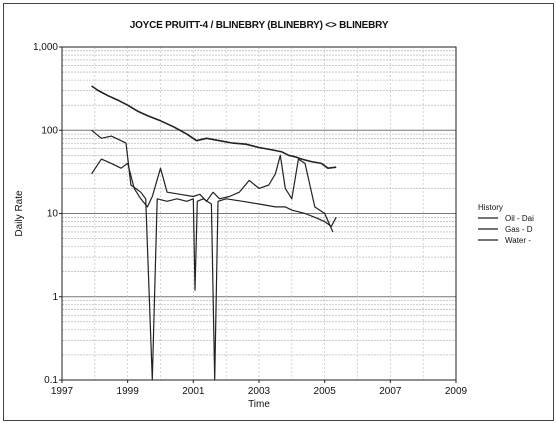 The height and width of the screenshot is (423, 556). Describe the element at coordinates (259, 391) in the screenshot. I see `x-tick-label: 2003` at that location.